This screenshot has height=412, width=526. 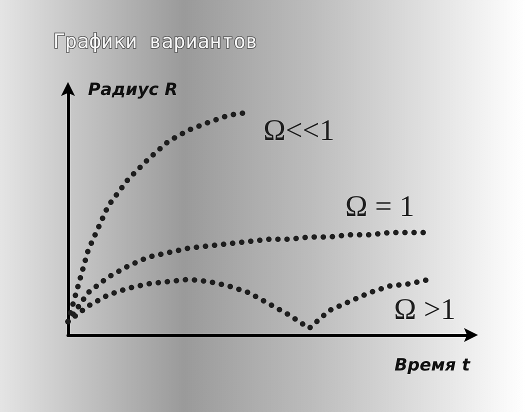 What do you see at coordinates (379, 207) in the screenshot?
I see `series-label: Ω = 1` at bounding box center [379, 207].